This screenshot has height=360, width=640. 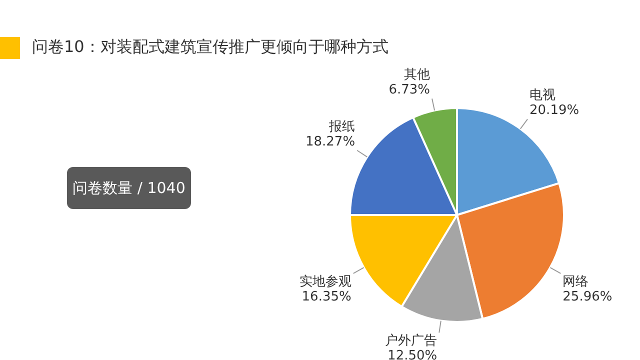 What do you see at coordinates (342, 126) in the screenshot?
I see `slice-label: 报纸` at bounding box center [342, 126].